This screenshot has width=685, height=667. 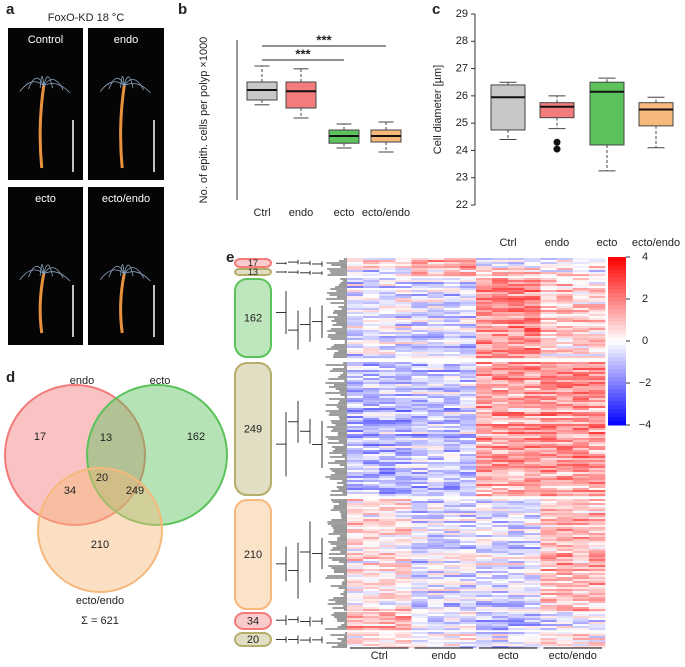 I want to click on photo-label: endo, so click(x=126, y=40).